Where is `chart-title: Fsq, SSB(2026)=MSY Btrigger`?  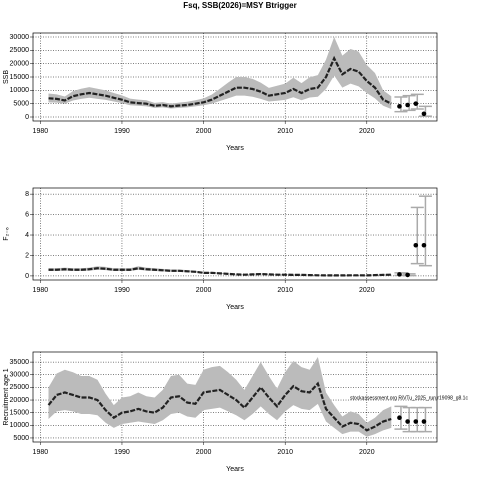 chart-title: Fsq, SSB(2026)=MSY Btrigger is located at coordinates (239, 5).